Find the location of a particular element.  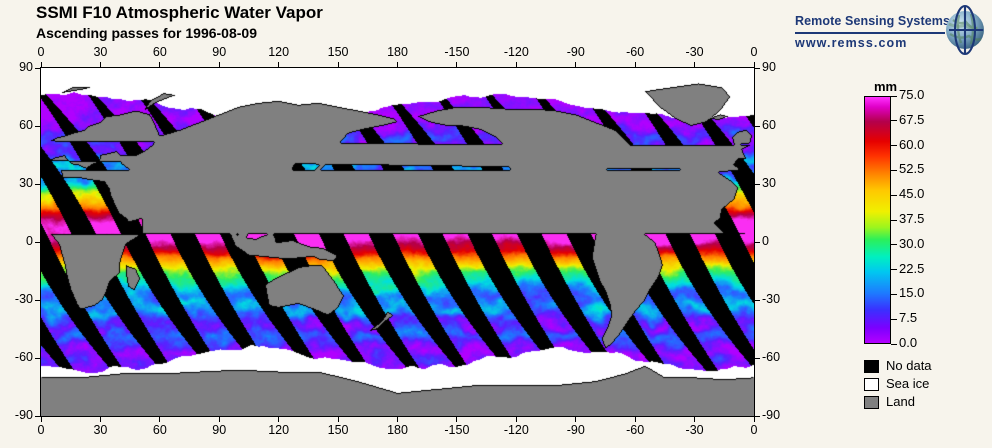

x-tick-label-bottom--60: -60 is located at coordinates (635, 430).